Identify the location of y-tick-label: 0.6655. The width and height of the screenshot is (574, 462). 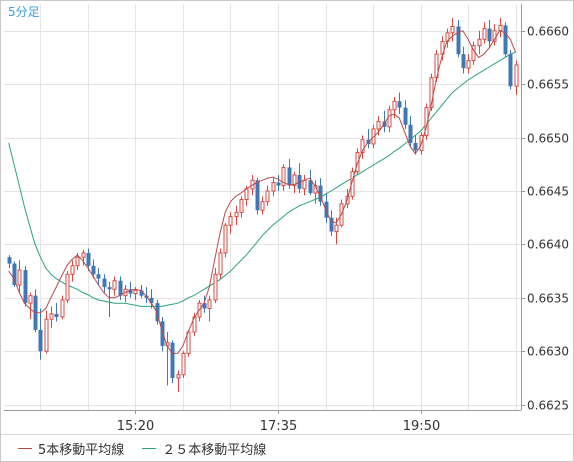
(548, 85).